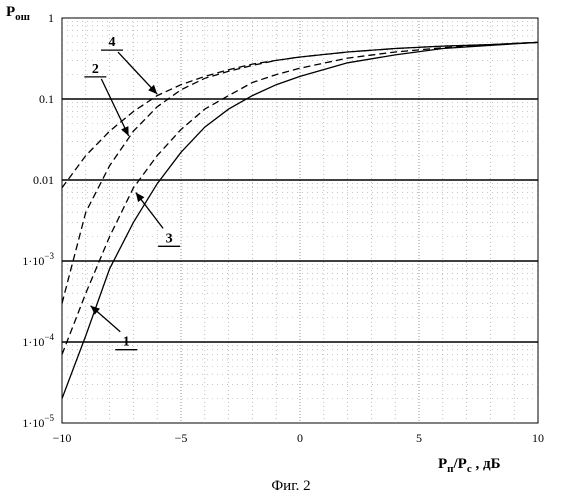 This screenshot has height=500, width=583. What do you see at coordinates (290, 486) in the screenshot?
I see `figure-caption: Фиг. 2` at bounding box center [290, 486].